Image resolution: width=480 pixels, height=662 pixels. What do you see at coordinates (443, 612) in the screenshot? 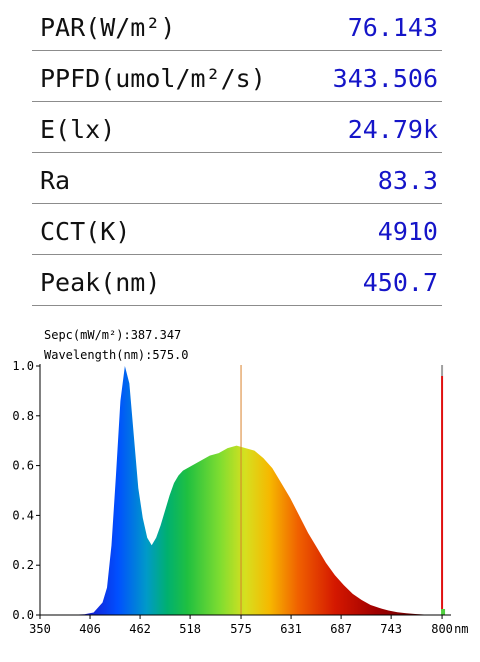
I see `end-marker-foot` at bounding box center [443, 612].